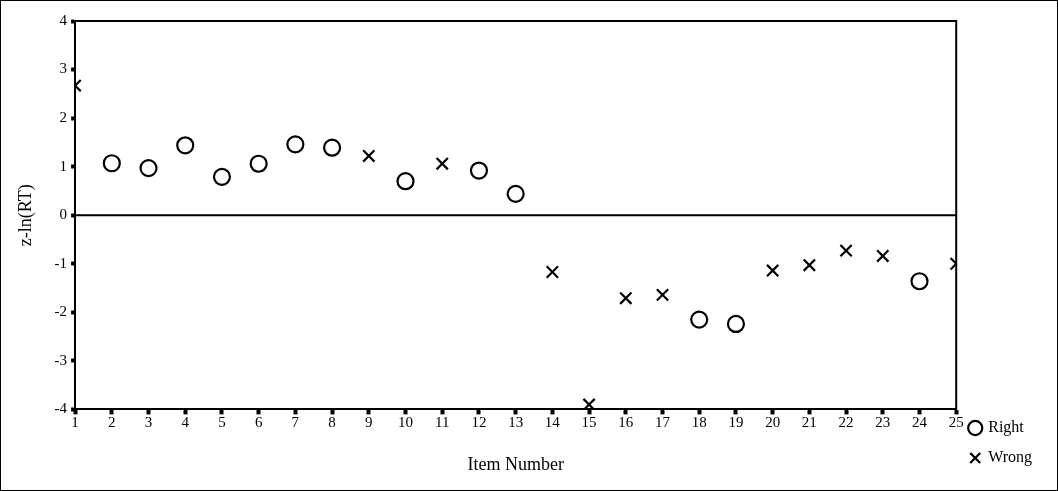  What do you see at coordinates (258, 422) in the screenshot?
I see `x-tick-label: 6` at bounding box center [258, 422].